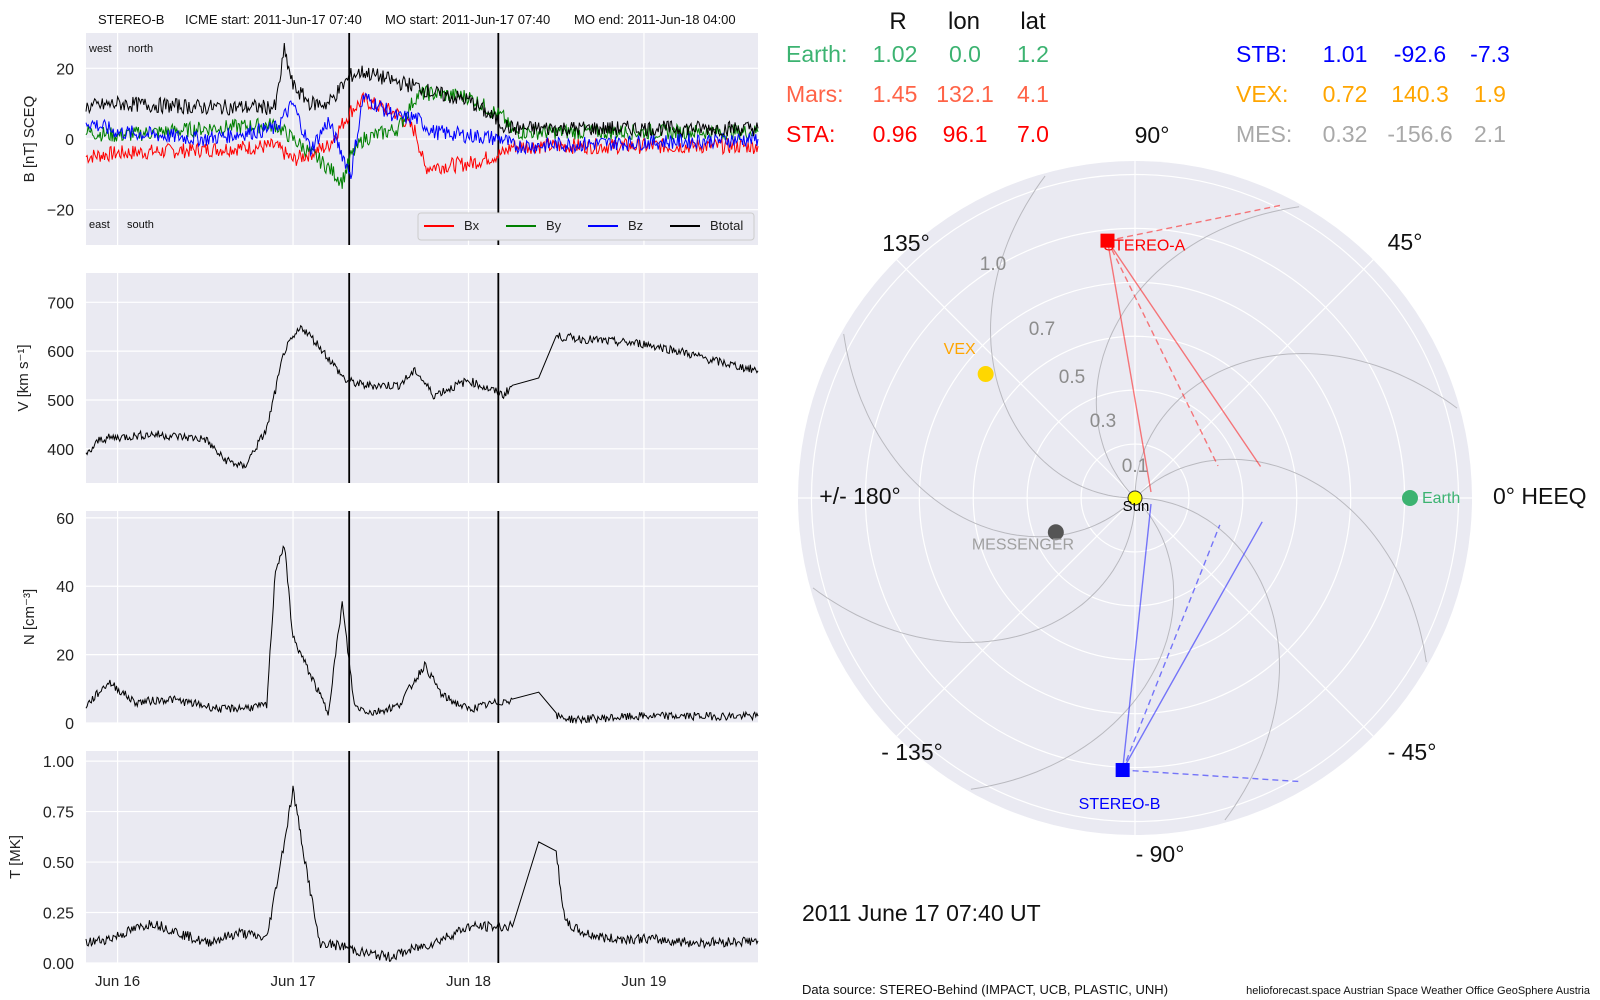 This screenshot has height=1000, width=1600. What do you see at coordinates (273, 19) in the screenshot?
I see `header-icme-start: ICME start: 2011-Jun-17 07:40` at bounding box center [273, 19].